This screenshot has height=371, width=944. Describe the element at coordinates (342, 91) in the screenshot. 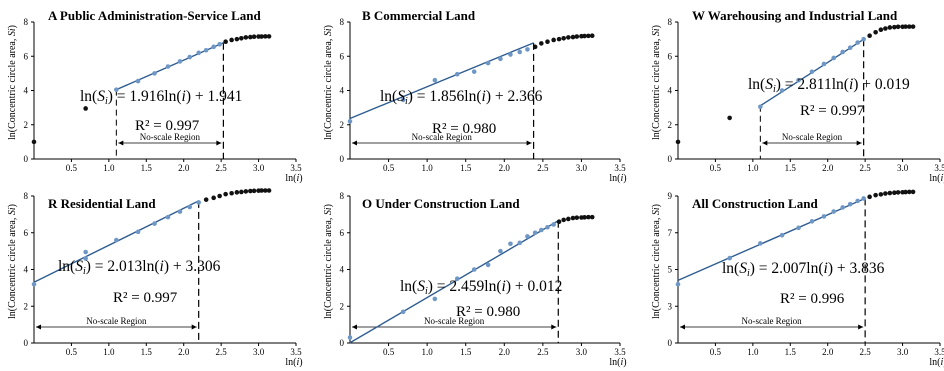

I see `y-tick-label: 4` at that location.